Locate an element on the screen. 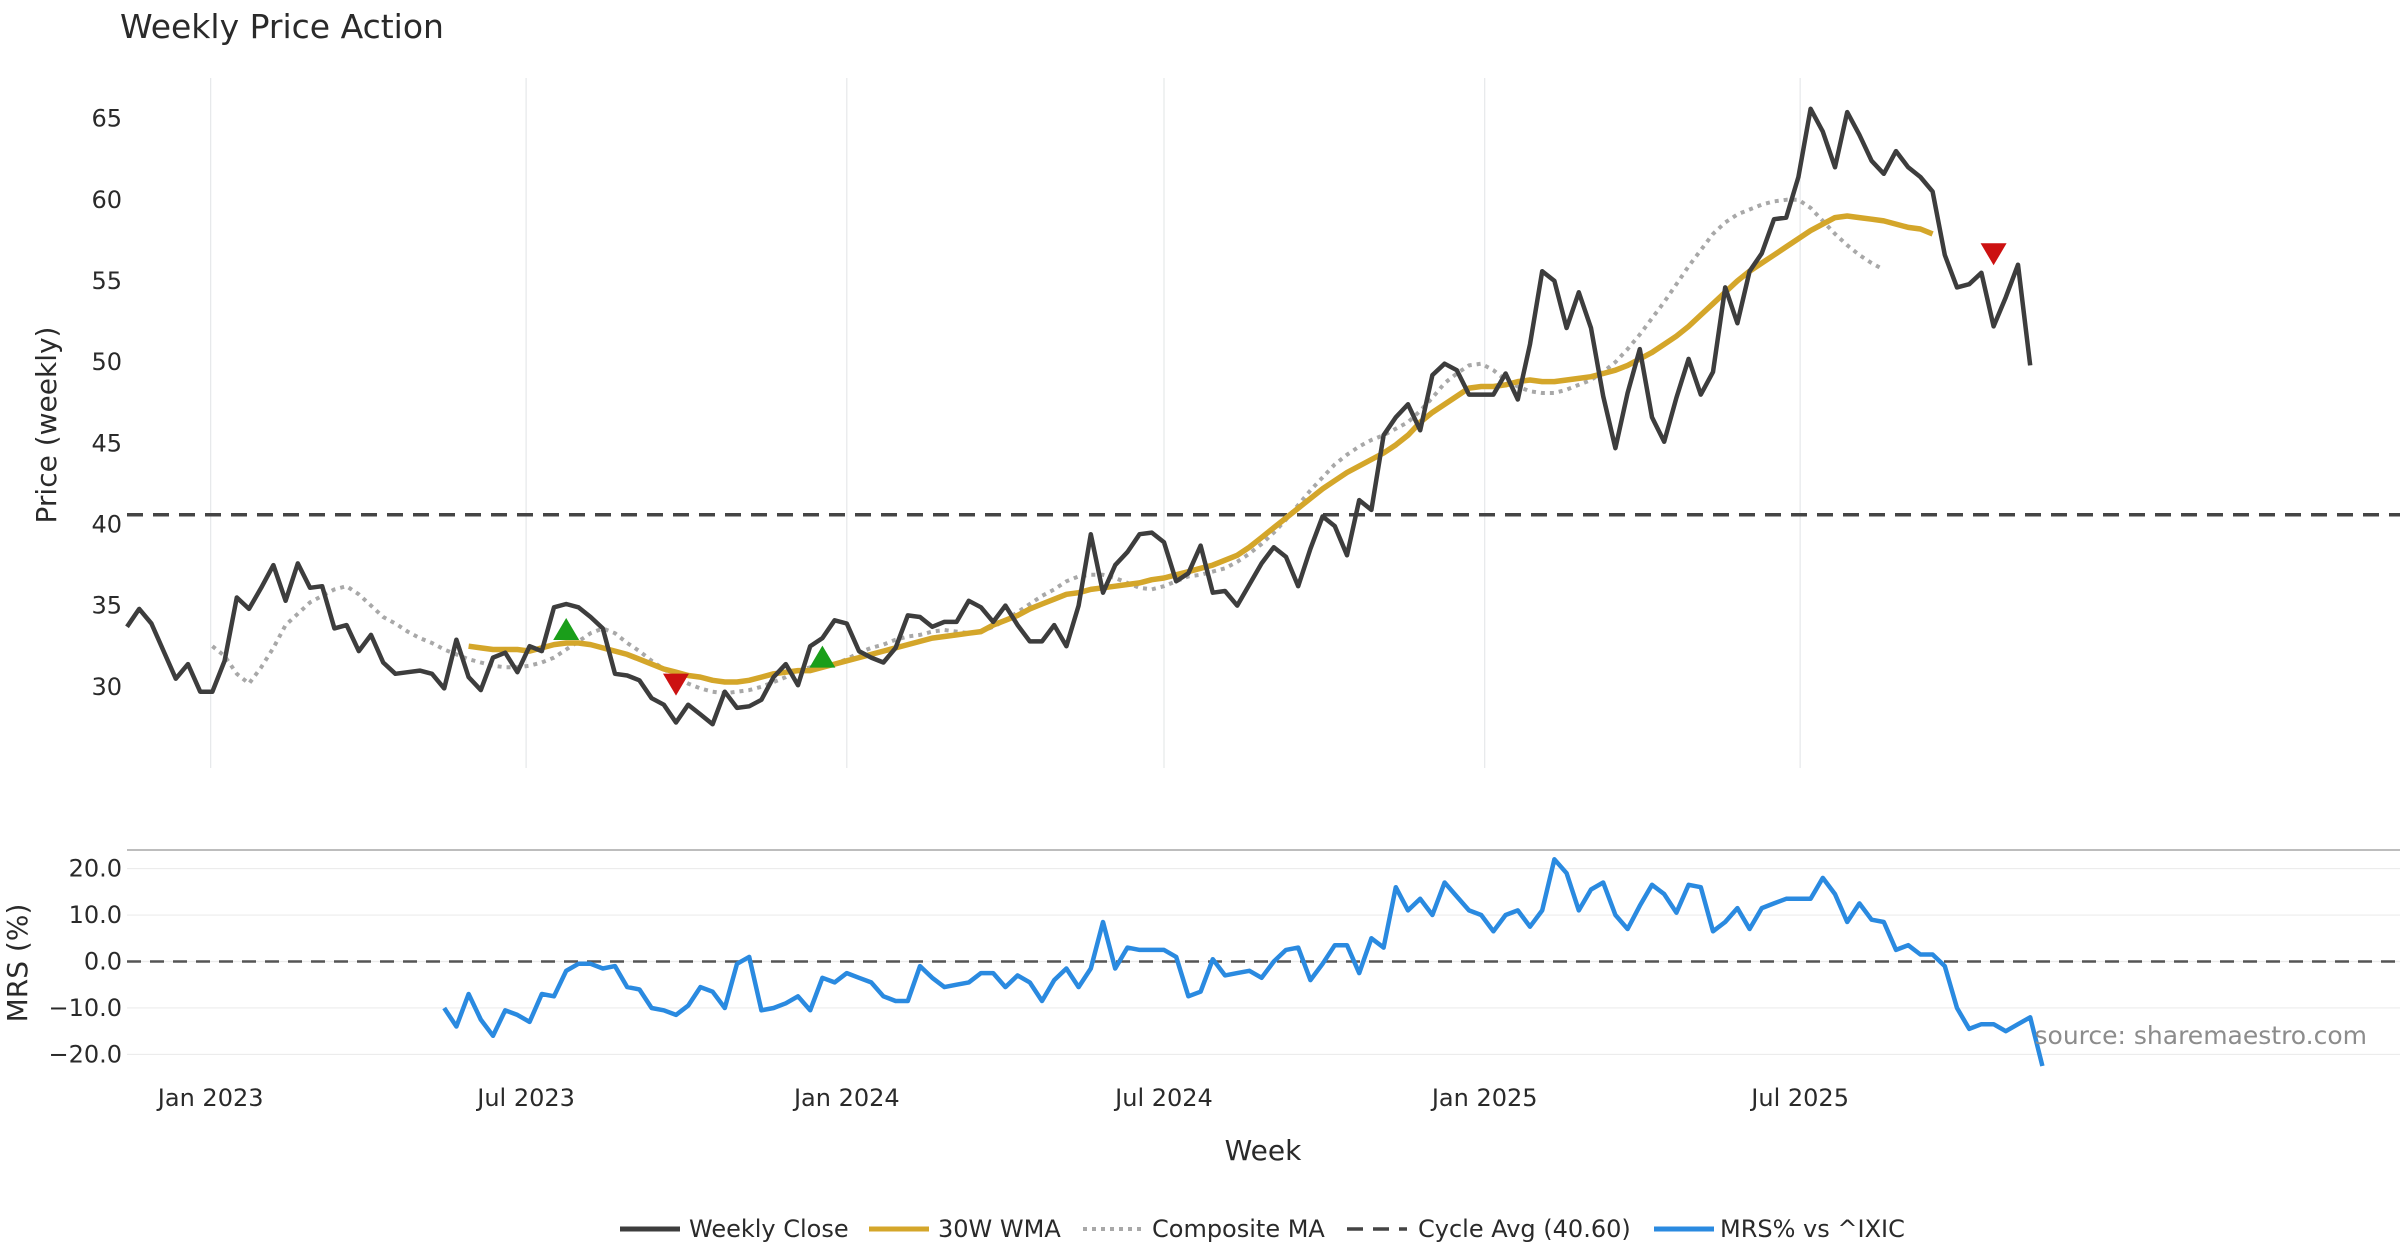 Image resolution: width=2400 pixels, height=1260 pixels. legend-label-weekly-close: Weekly Close is located at coordinates (769, 1229).